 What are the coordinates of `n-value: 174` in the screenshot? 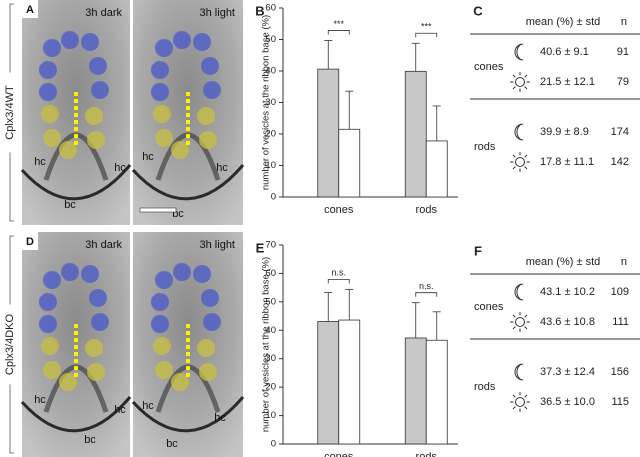 It's located at (620, 132).